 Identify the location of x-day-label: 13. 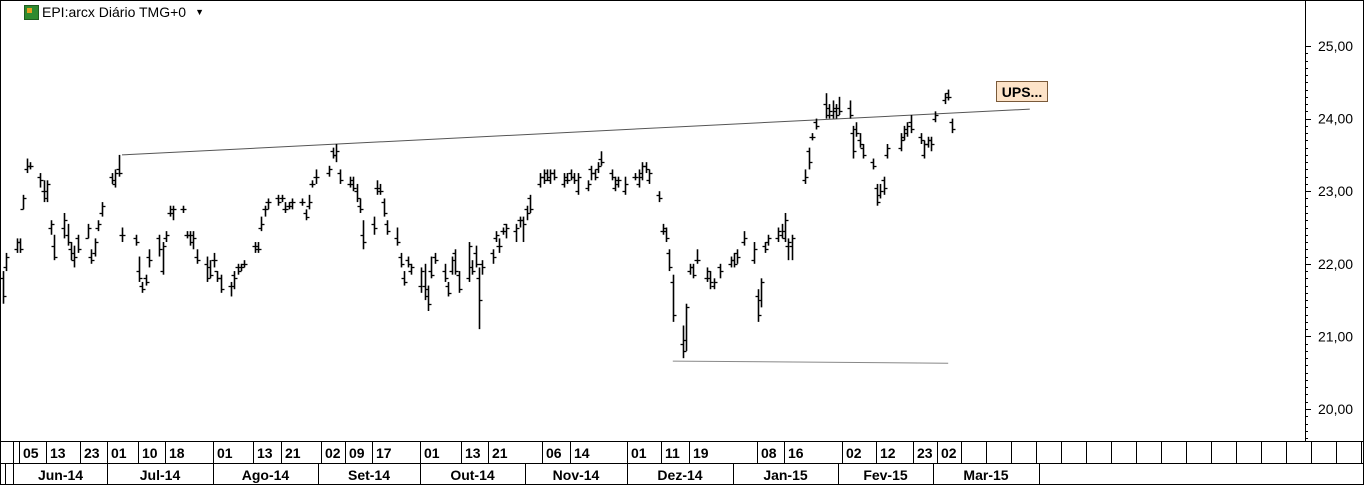
(58, 453).